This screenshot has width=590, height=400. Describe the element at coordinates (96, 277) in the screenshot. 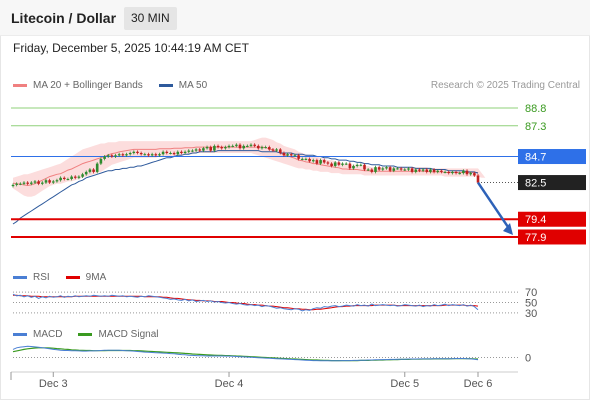

I see `legend-label: 9MA` at that location.